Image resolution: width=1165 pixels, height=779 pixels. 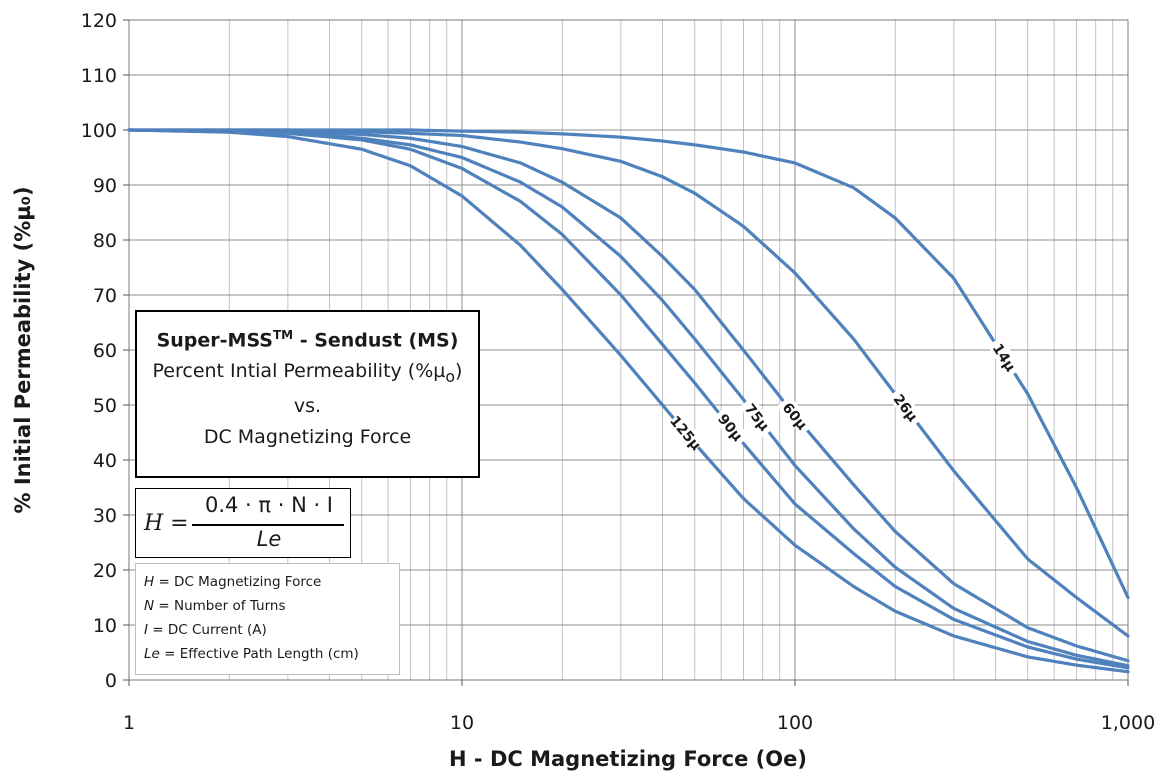 What do you see at coordinates (166, 523) in the screenshot?
I see `formula-lhs: H =` at bounding box center [166, 523].